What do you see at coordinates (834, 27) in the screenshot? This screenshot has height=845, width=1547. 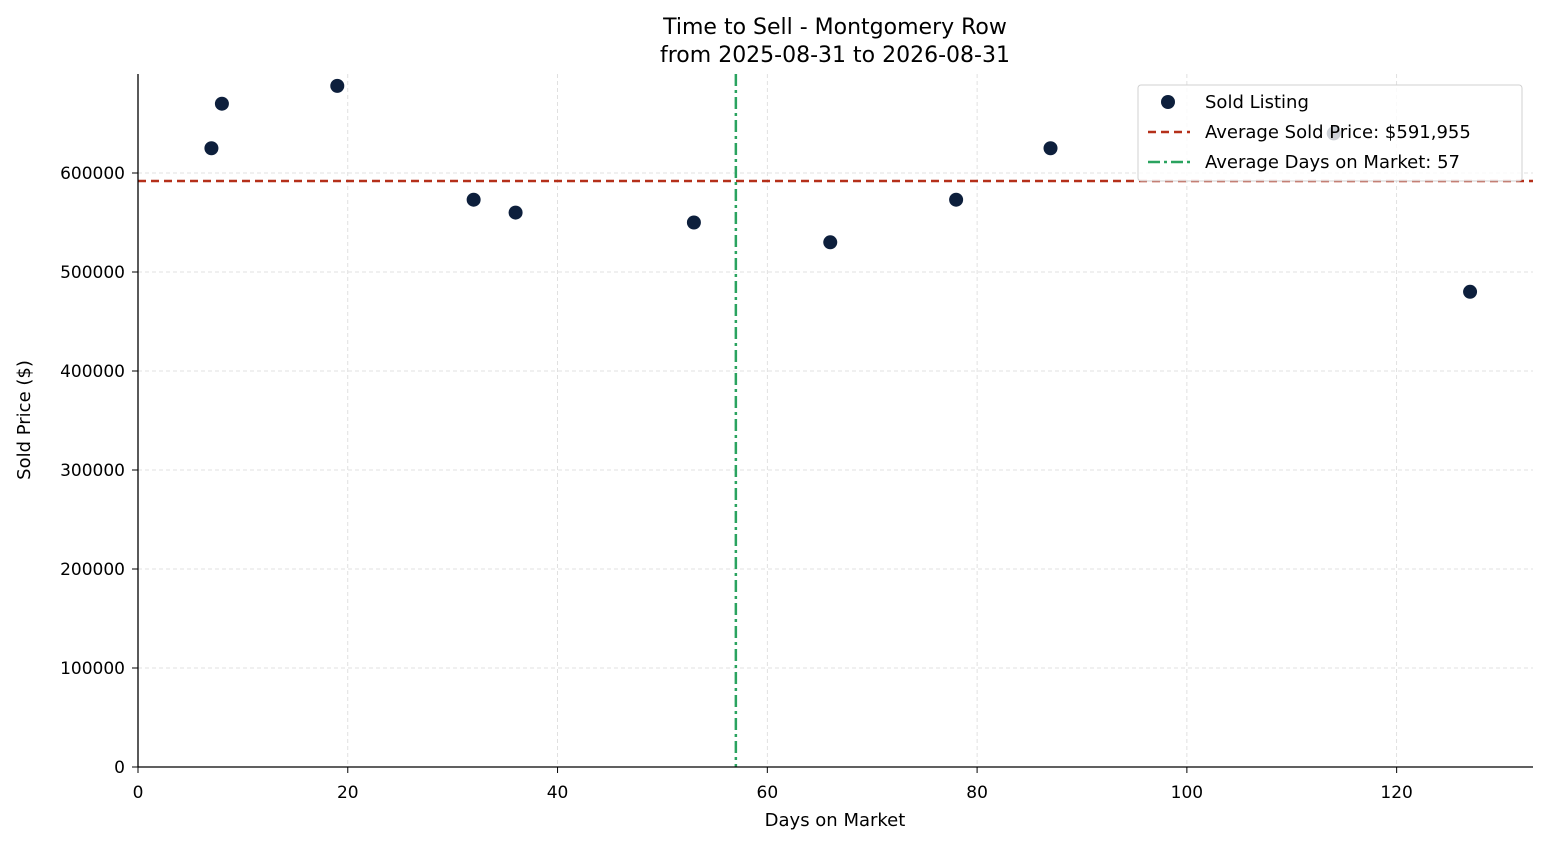 I see `chart-title: Time to Sell - Montgomery Row` at bounding box center [834, 27].